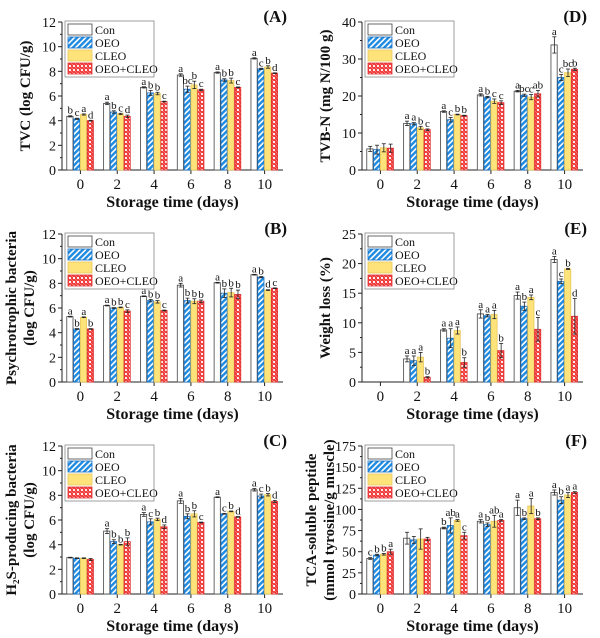  I want to click on y-tick-label: 15, so click(349, 294).